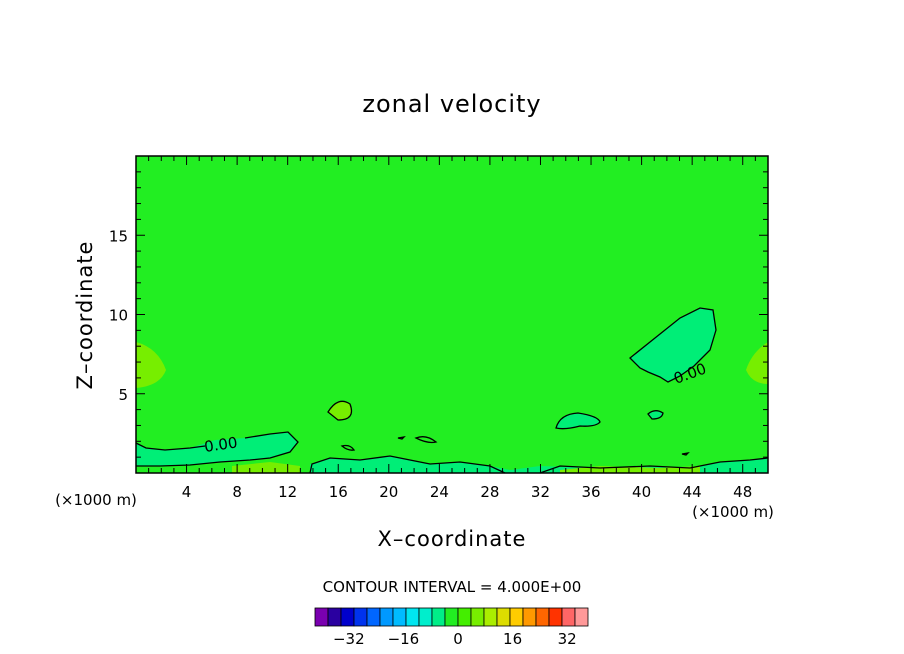 The width and height of the screenshot is (904, 654). What do you see at coordinates (266, 467) in the screenshot?
I see `contour-region-bottom-strip-left` at bounding box center [266, 467].